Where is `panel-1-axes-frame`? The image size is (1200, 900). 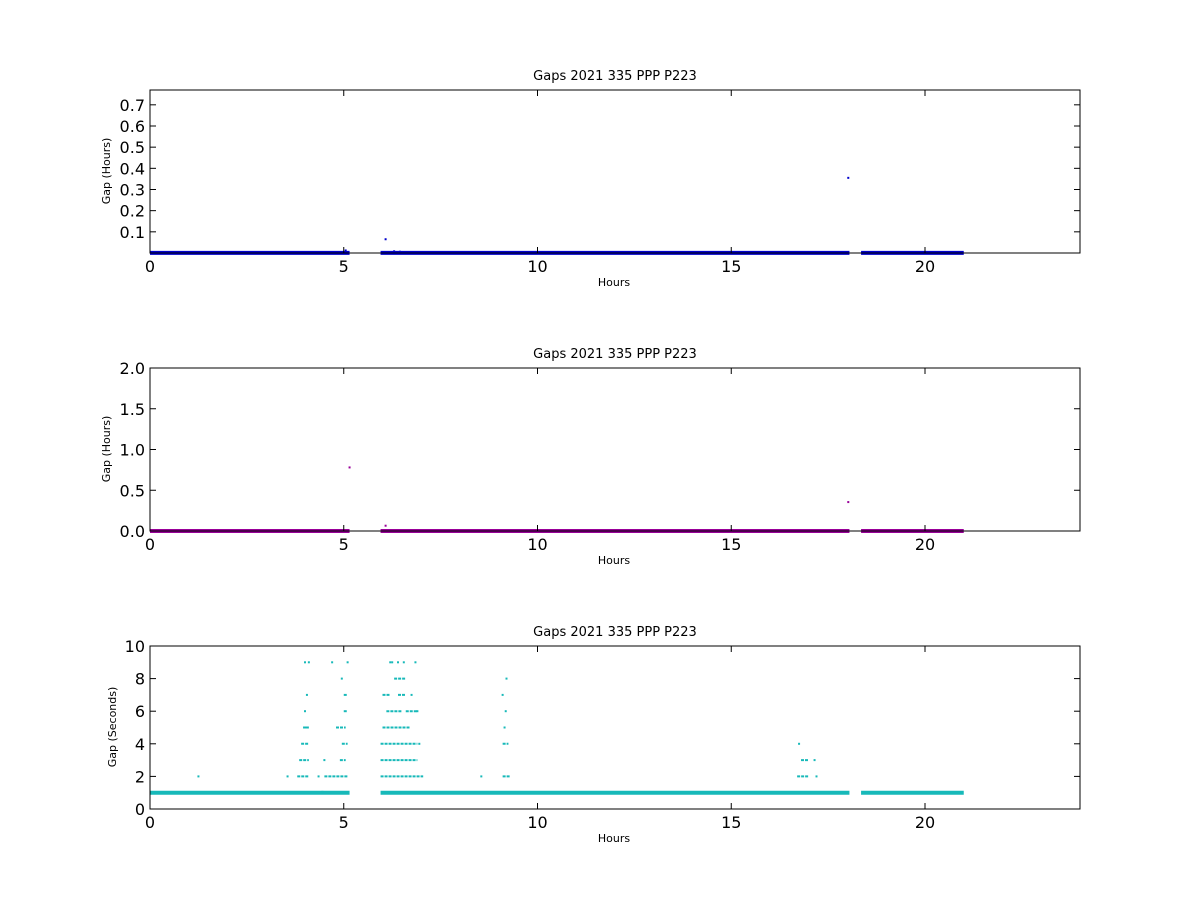
panel-1-axes-frame is located at coordinates (615, 171).